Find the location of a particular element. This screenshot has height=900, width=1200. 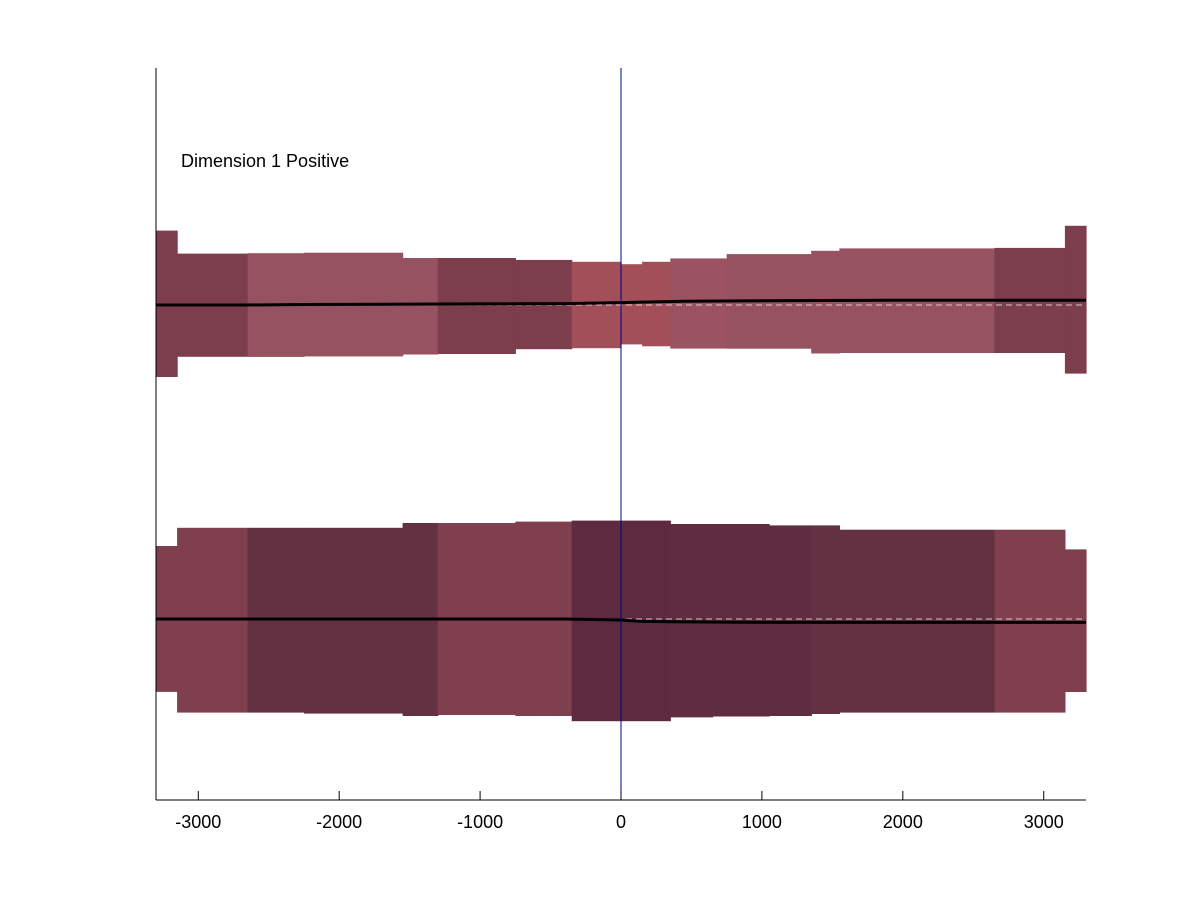

x-tick-label: 1000 is located at coordinates (762, 822).